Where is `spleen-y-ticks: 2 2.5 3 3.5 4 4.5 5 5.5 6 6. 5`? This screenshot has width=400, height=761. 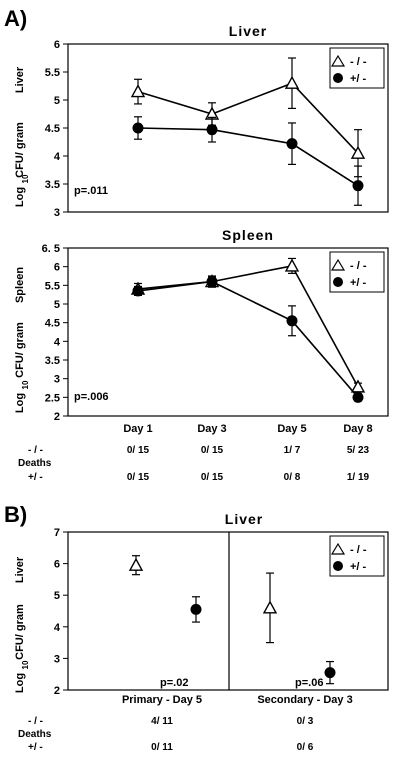 spleen-y-ticks: 2 2.5 3 3.5 4 4.5 5 5.5 6 6. 5 is located at coordinates (55, 333).